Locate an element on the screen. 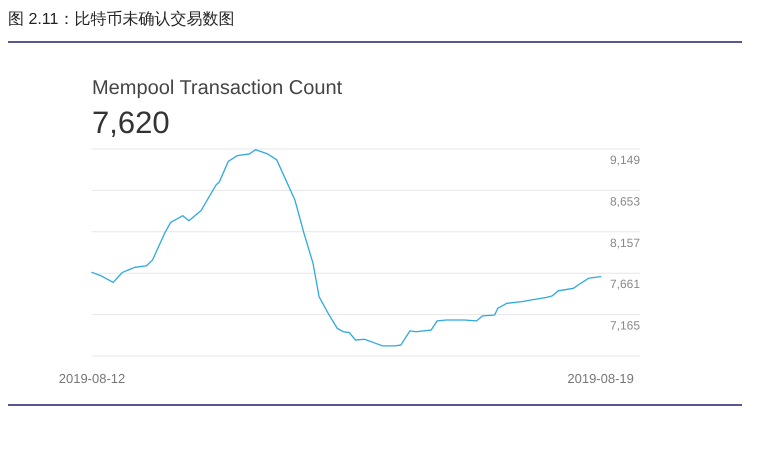 This screenshot has height=449, width=757. y-tick-label: 8,157 is located at coordinates (625, 243).